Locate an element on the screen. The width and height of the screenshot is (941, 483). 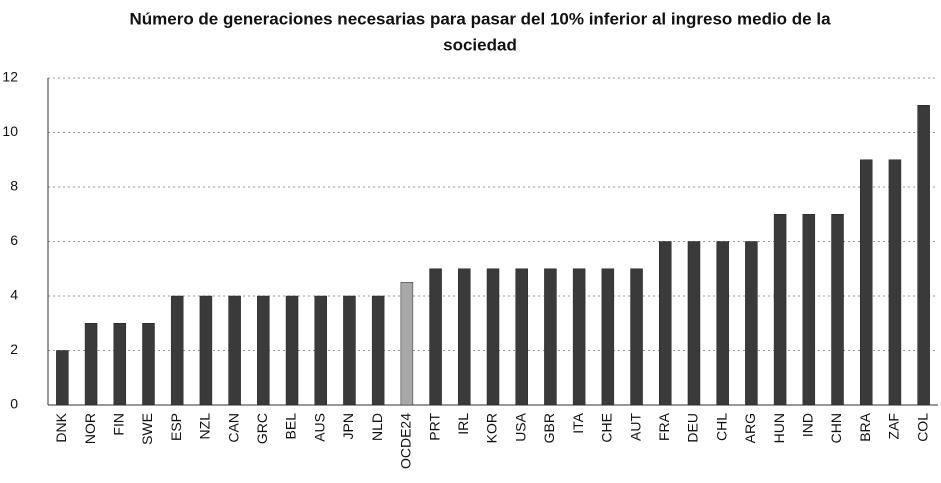
x-tick-label: CHE is located at coordinates (607, 428).